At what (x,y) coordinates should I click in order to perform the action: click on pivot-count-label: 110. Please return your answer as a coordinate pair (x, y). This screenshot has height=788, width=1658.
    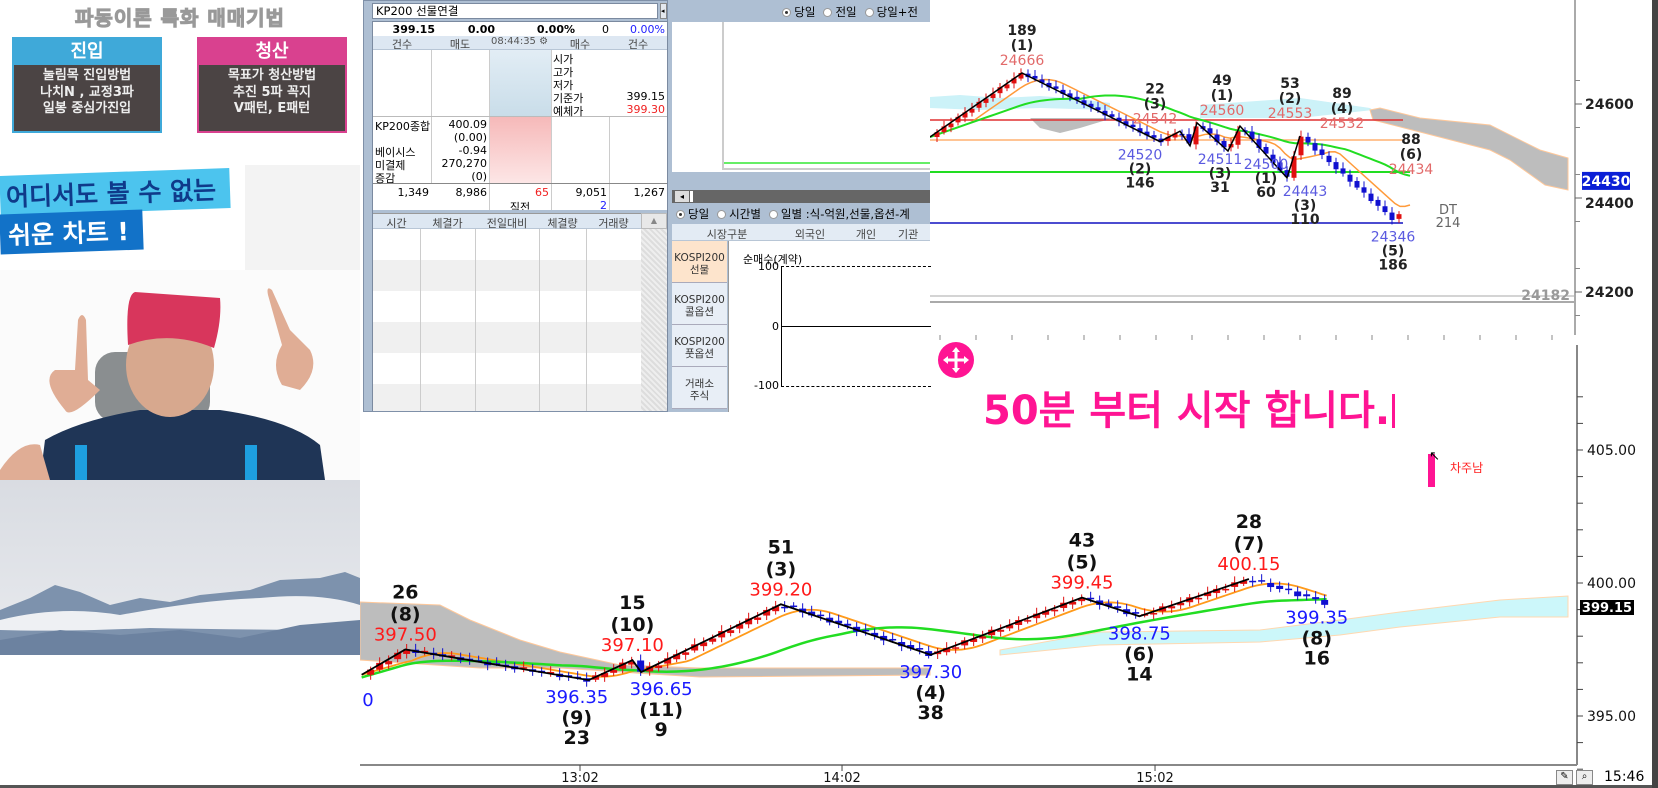
    Looking at the image, I should click on (1304, 220).